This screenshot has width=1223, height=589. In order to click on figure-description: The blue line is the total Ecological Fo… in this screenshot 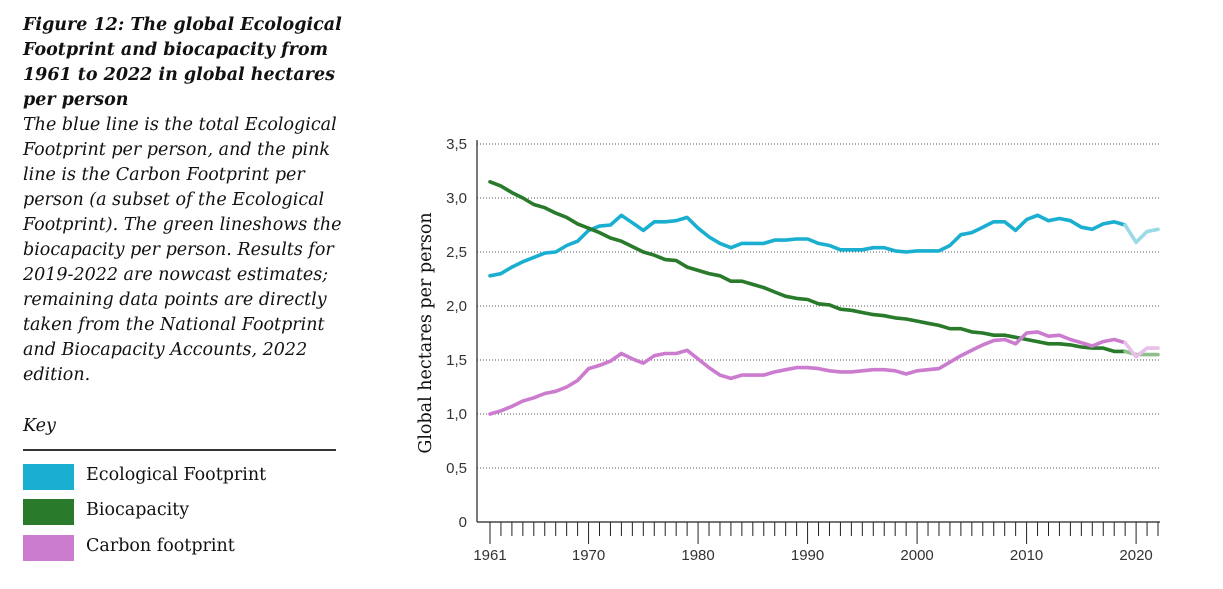, I will do `click(182, 250)`.